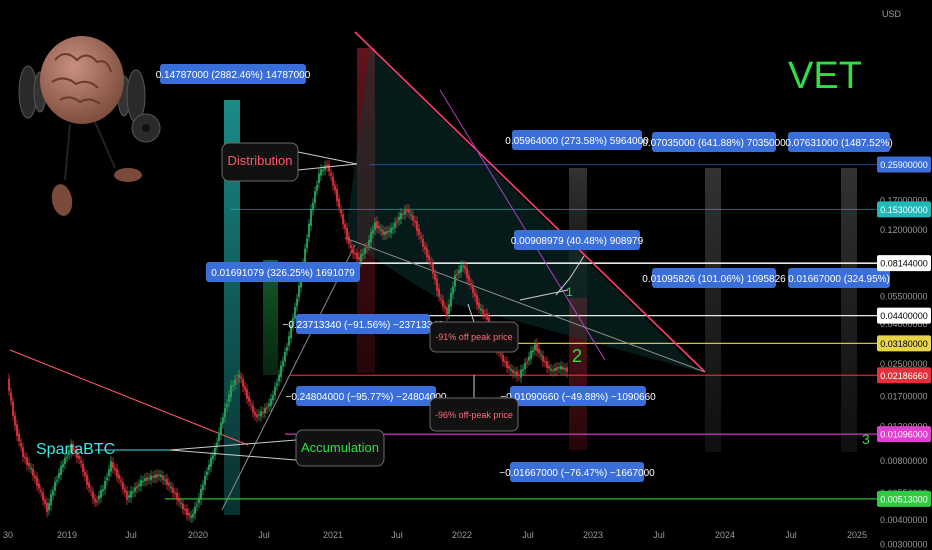  I want to click on peak-91-callout: -91% off peak price, so click(474, 328).